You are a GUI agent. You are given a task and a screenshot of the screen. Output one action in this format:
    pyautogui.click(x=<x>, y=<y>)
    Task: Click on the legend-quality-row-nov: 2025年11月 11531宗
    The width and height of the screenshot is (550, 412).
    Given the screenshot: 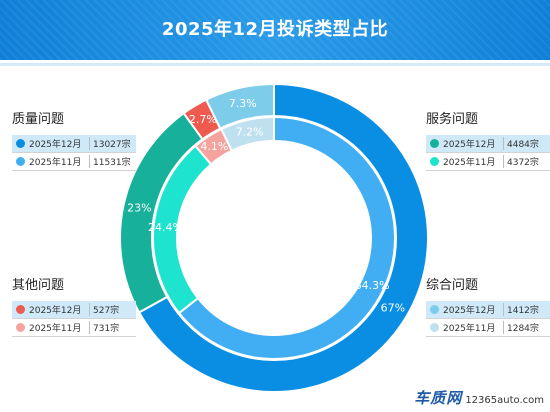 What is the action you would take?
    pyautogui.click(x=74, y=162)
    